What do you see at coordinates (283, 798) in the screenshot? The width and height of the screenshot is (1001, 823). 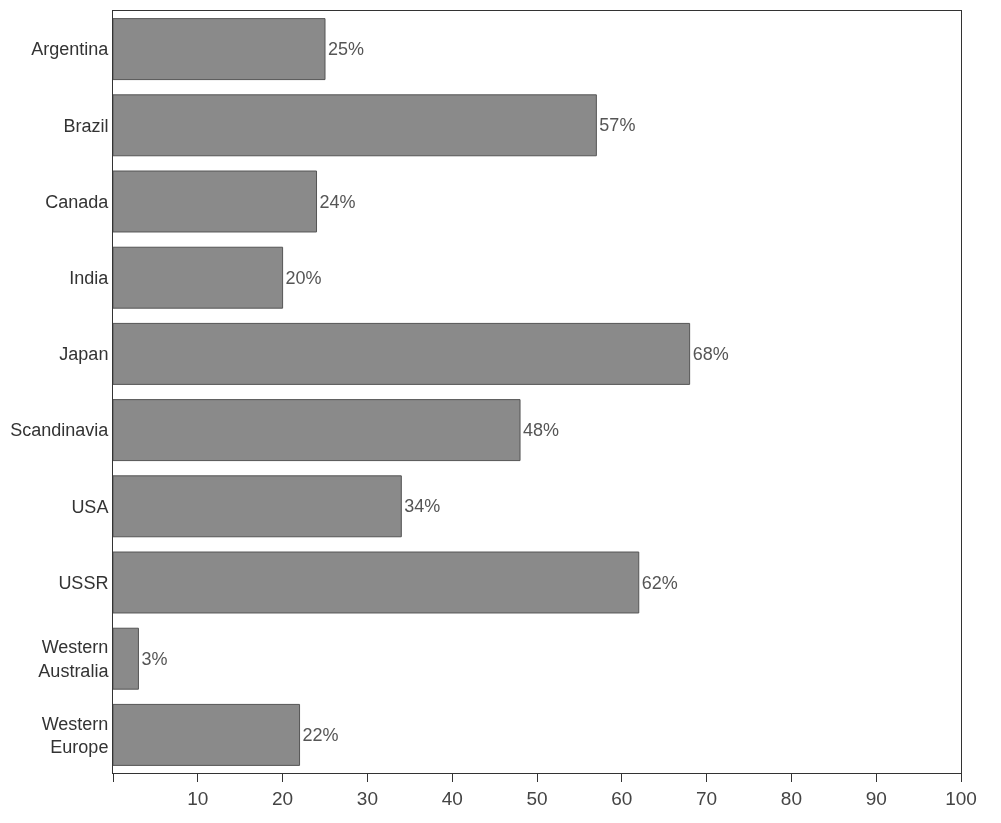 I see `x-tick-label: 20` at bounding box center [283, 798].